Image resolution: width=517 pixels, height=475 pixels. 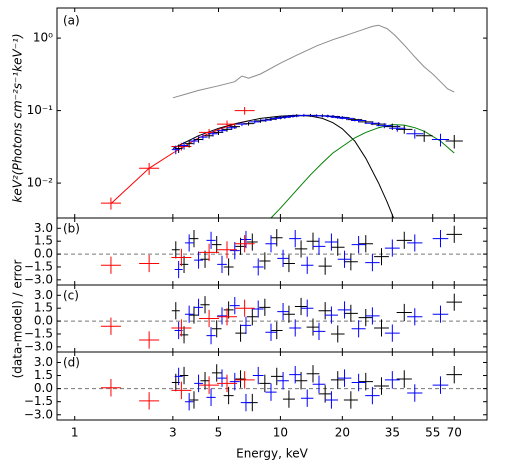 I want to click on panel-label: (c), so click(x=71, y=296).